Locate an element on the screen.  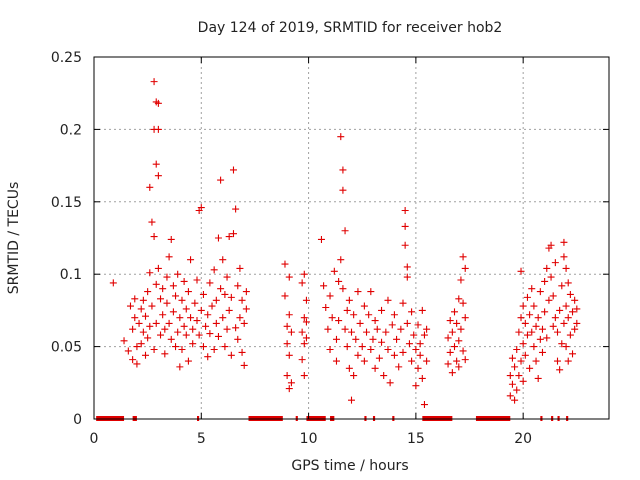
y-tick-label: 0.05 is located at coordinates (66, 348).